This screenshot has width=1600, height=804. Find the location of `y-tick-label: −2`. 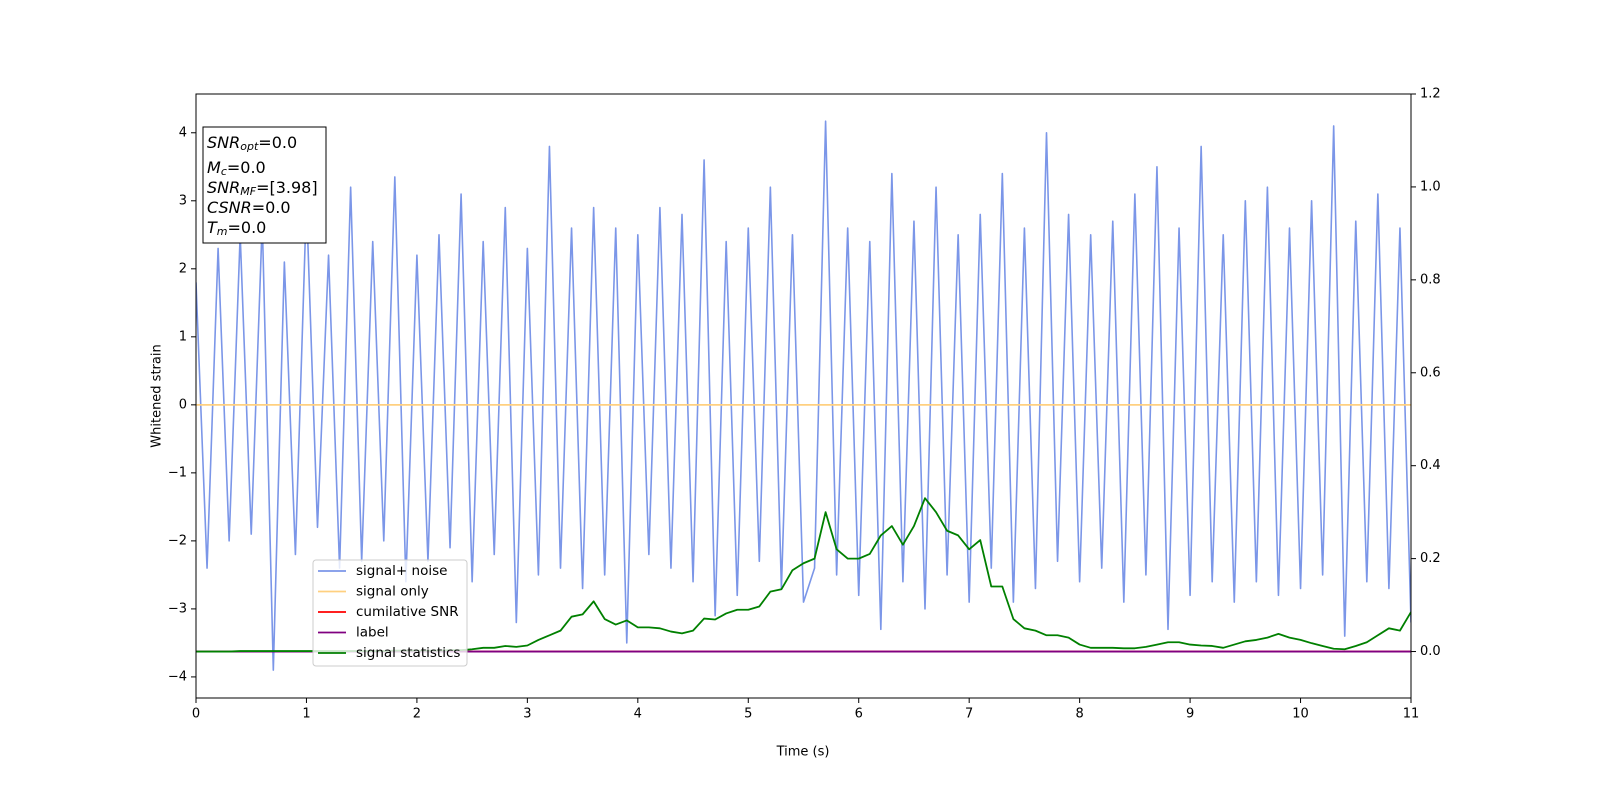

y-tick-label: −2 is located at coordinates (177, 540).